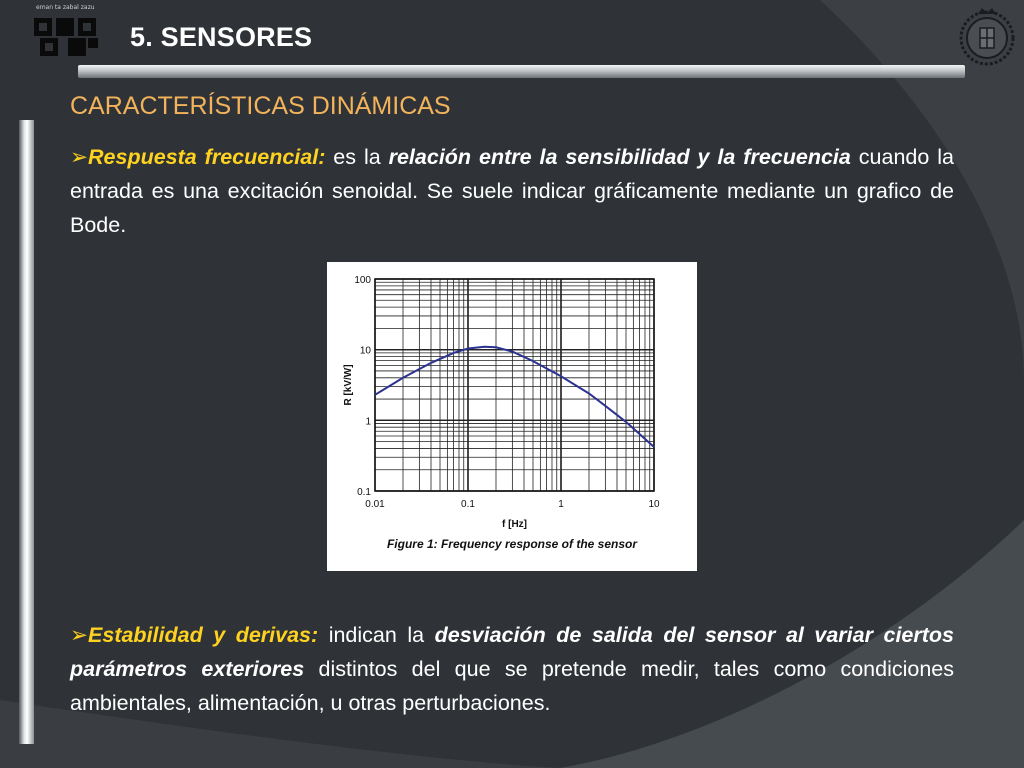  What do you see at coordinates (362, 280) in the screenshot?
I see `y-tick-label: 100` at bounding box center [362, 280].